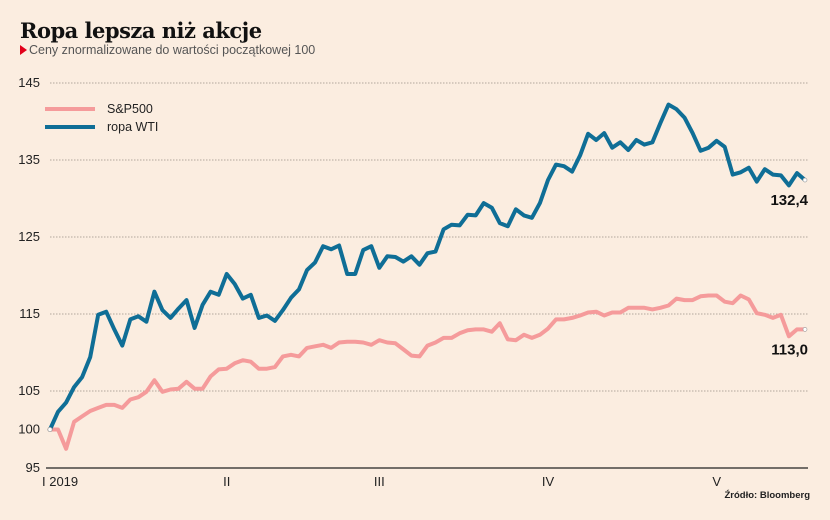 This screenshot has width=830, height=520. I want to click on x-tick-label: II, so click(226, 481).